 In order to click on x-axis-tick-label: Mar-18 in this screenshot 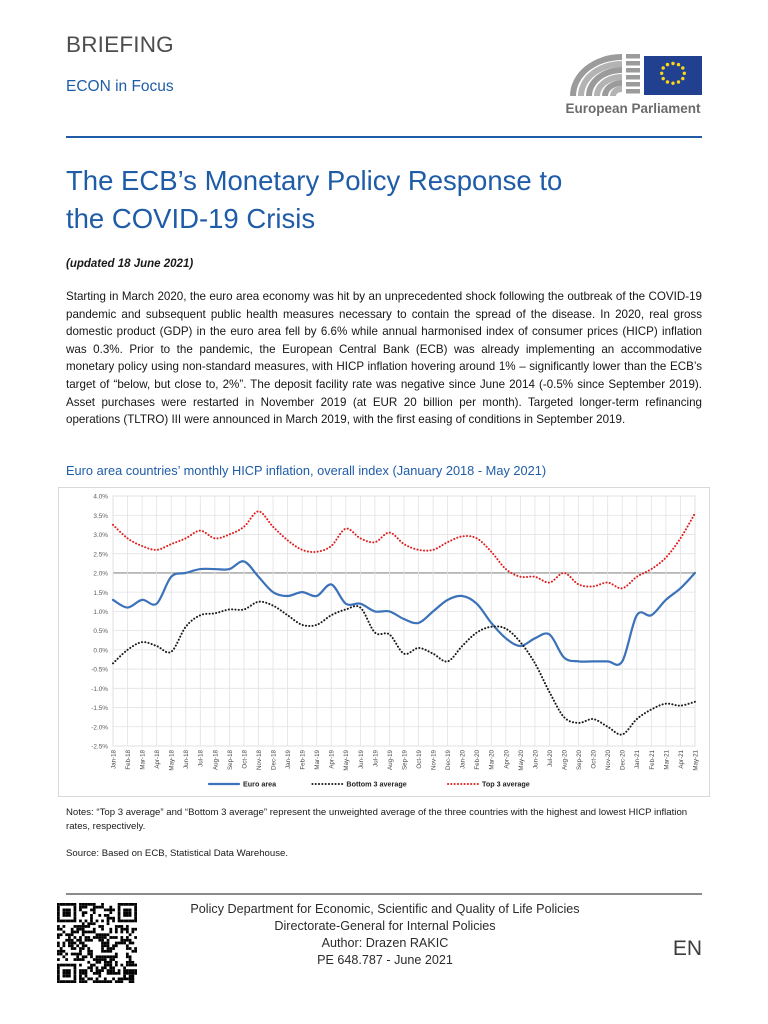, I will do `click(143, 759)`.